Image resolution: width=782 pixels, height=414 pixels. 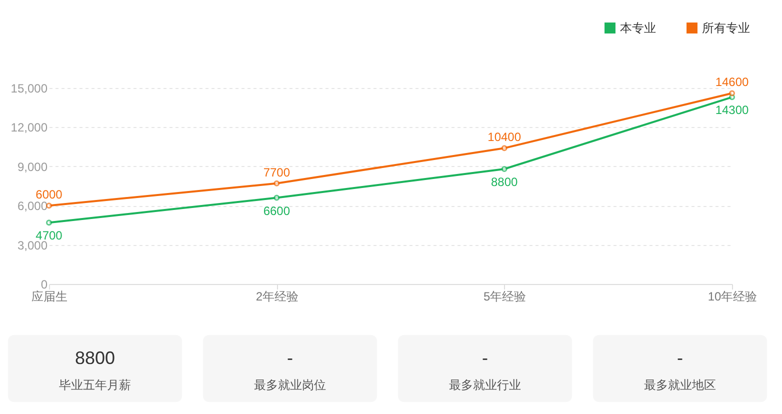 What do you see at coordinates (485, 385) in the screenshot?
I see `text: 最多就业行业` at bounding box center [485, 385].